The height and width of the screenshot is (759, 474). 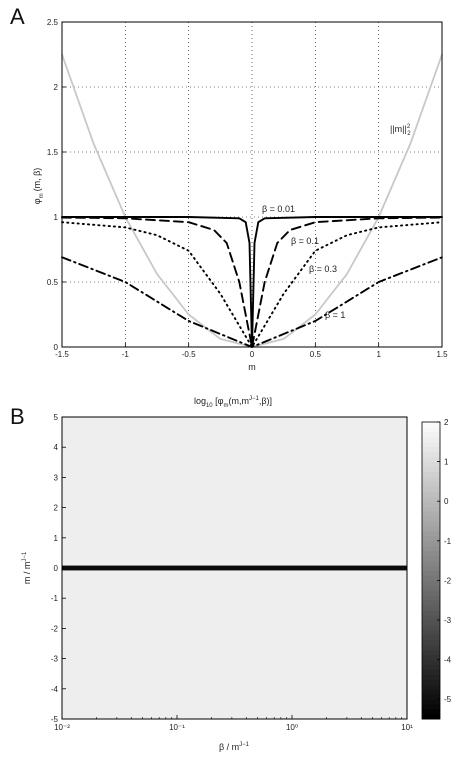 What do you see at coordinates (17, 416) in the screenshot?
I see `panel-label-b: B` at bounding box center [17, 416].